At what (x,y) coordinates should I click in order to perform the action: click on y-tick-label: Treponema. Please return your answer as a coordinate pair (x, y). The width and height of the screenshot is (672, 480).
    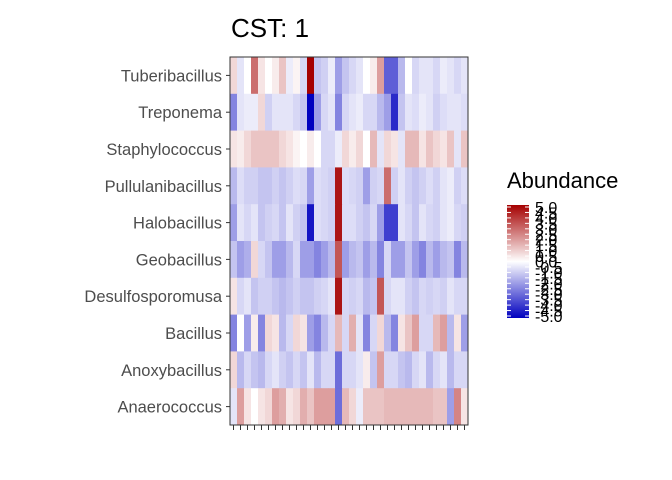
    Looking at the image, I should click on (180, 113).